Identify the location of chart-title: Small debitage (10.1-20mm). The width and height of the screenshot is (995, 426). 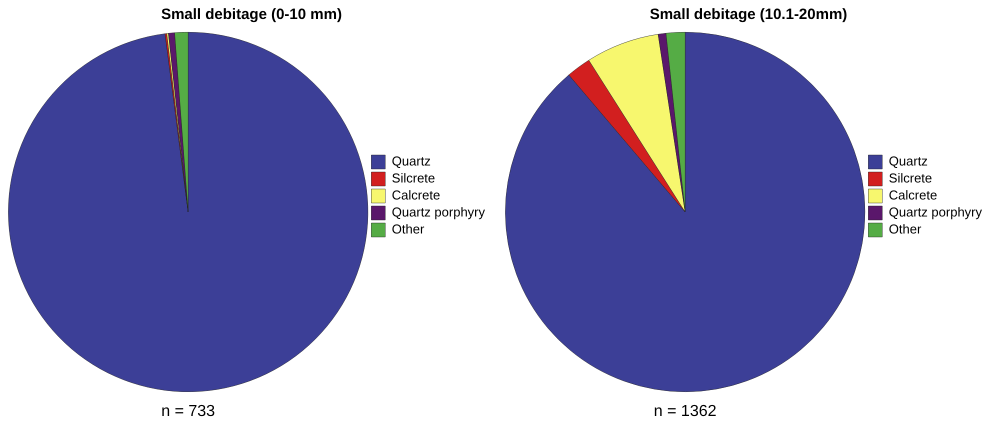
(749, 15).